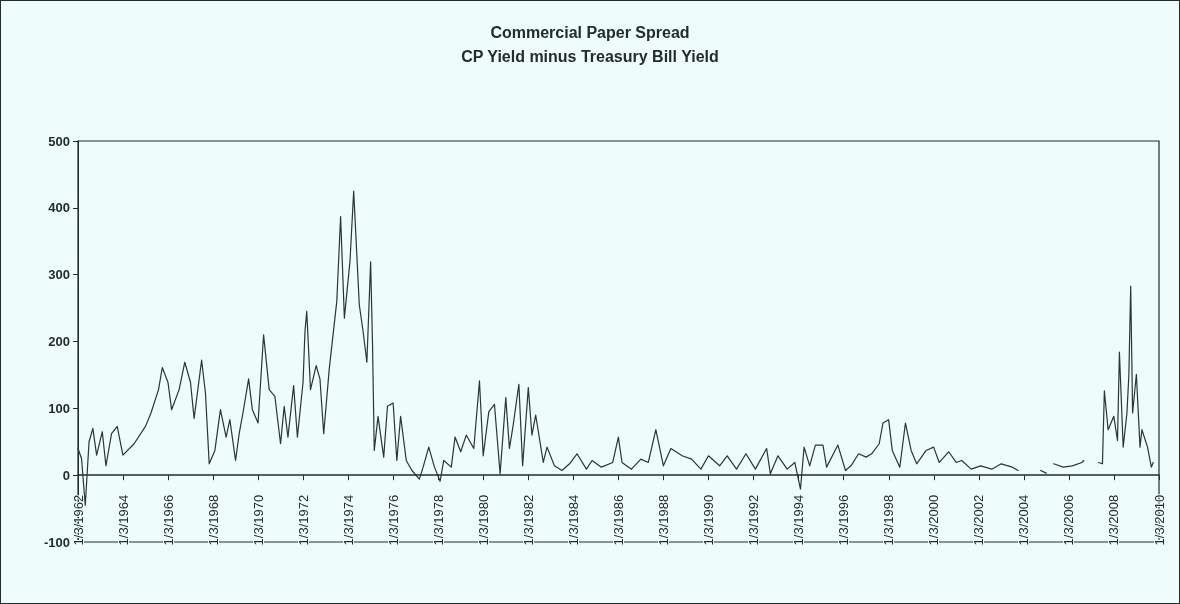 The width and height of the screenshot is (1180, 604). Describe the element at coordinates (590, 56) in the screenshot. I see `chart-subtitle: CP Yield minus Treasury Bill Yield` at that location.